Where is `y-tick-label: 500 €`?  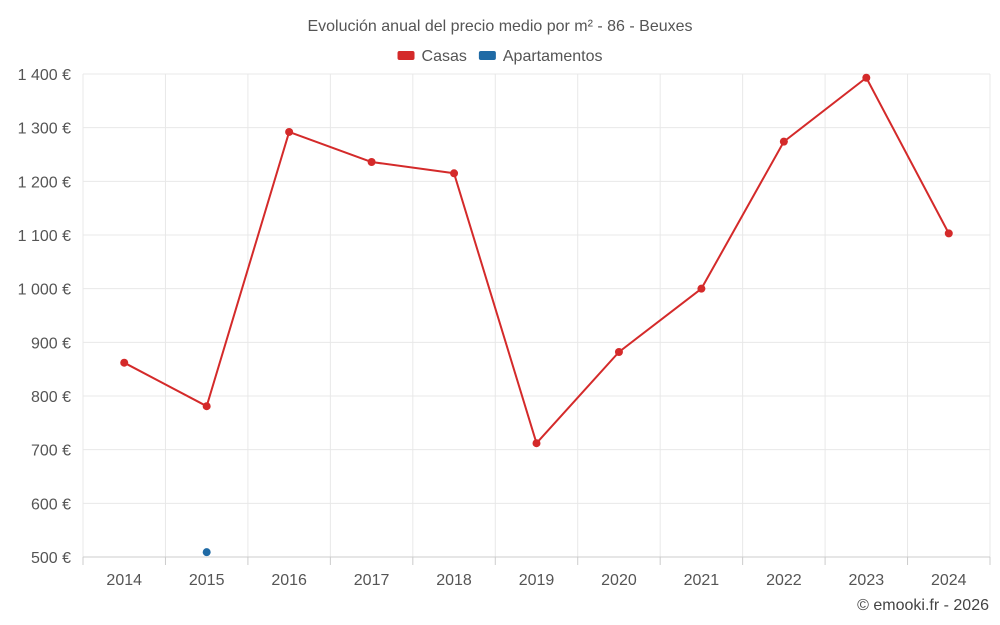 y-tick-label: 500 € is located at coordinates (51, 558).